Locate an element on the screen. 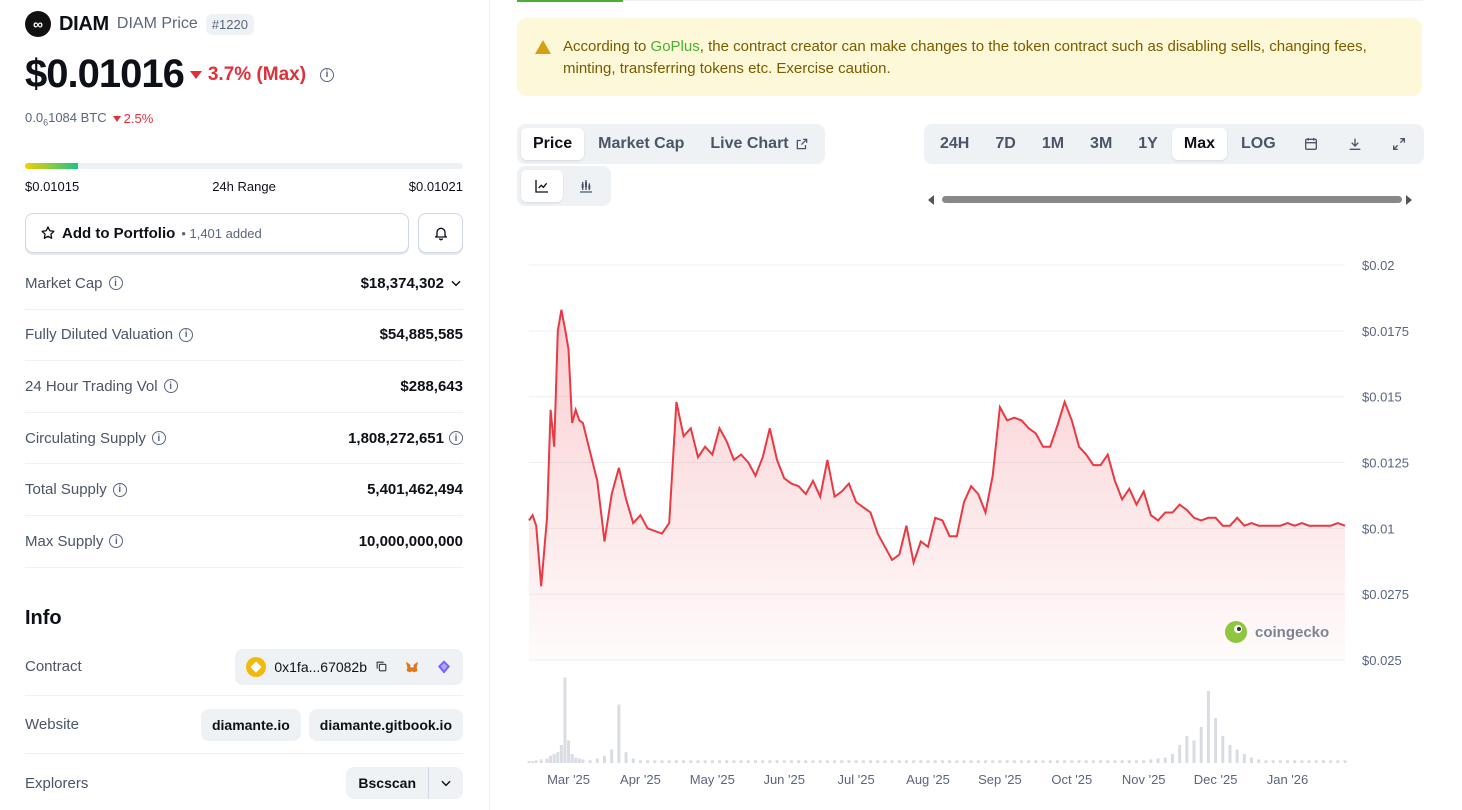 Image resolution: width=1462 pixels, height=810 pixels. scroll-thumb is located at coordinates (1172, 199).